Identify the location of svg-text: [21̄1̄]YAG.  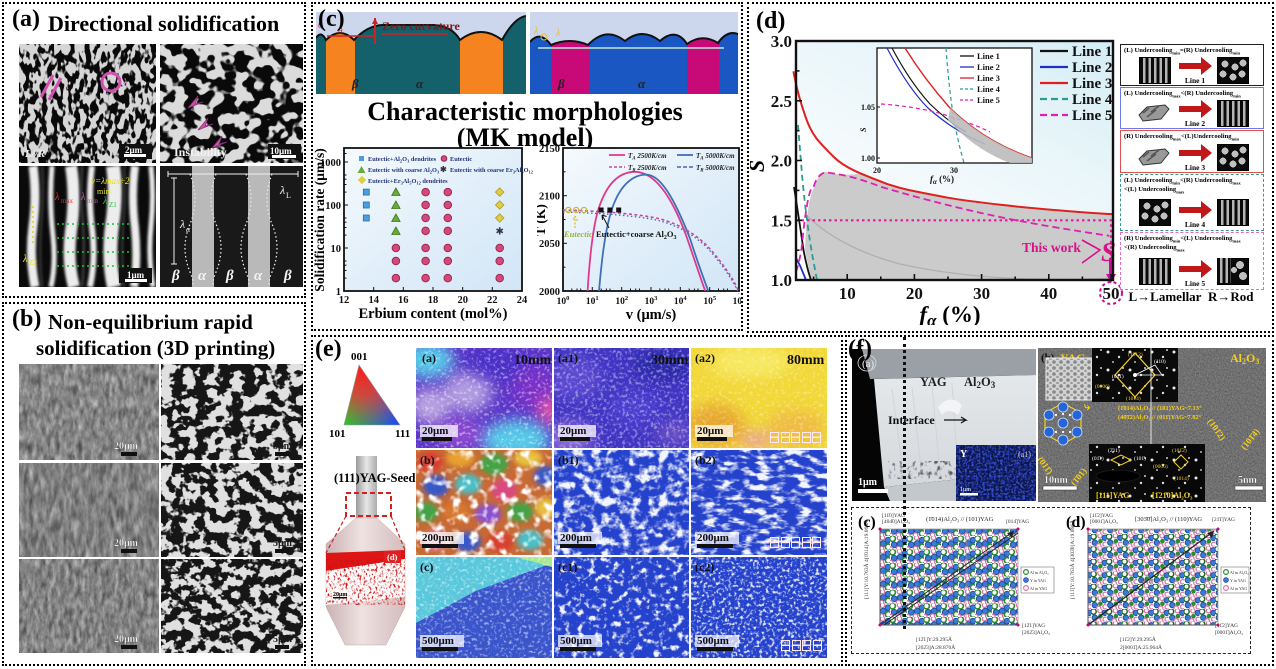
(1223, 520).